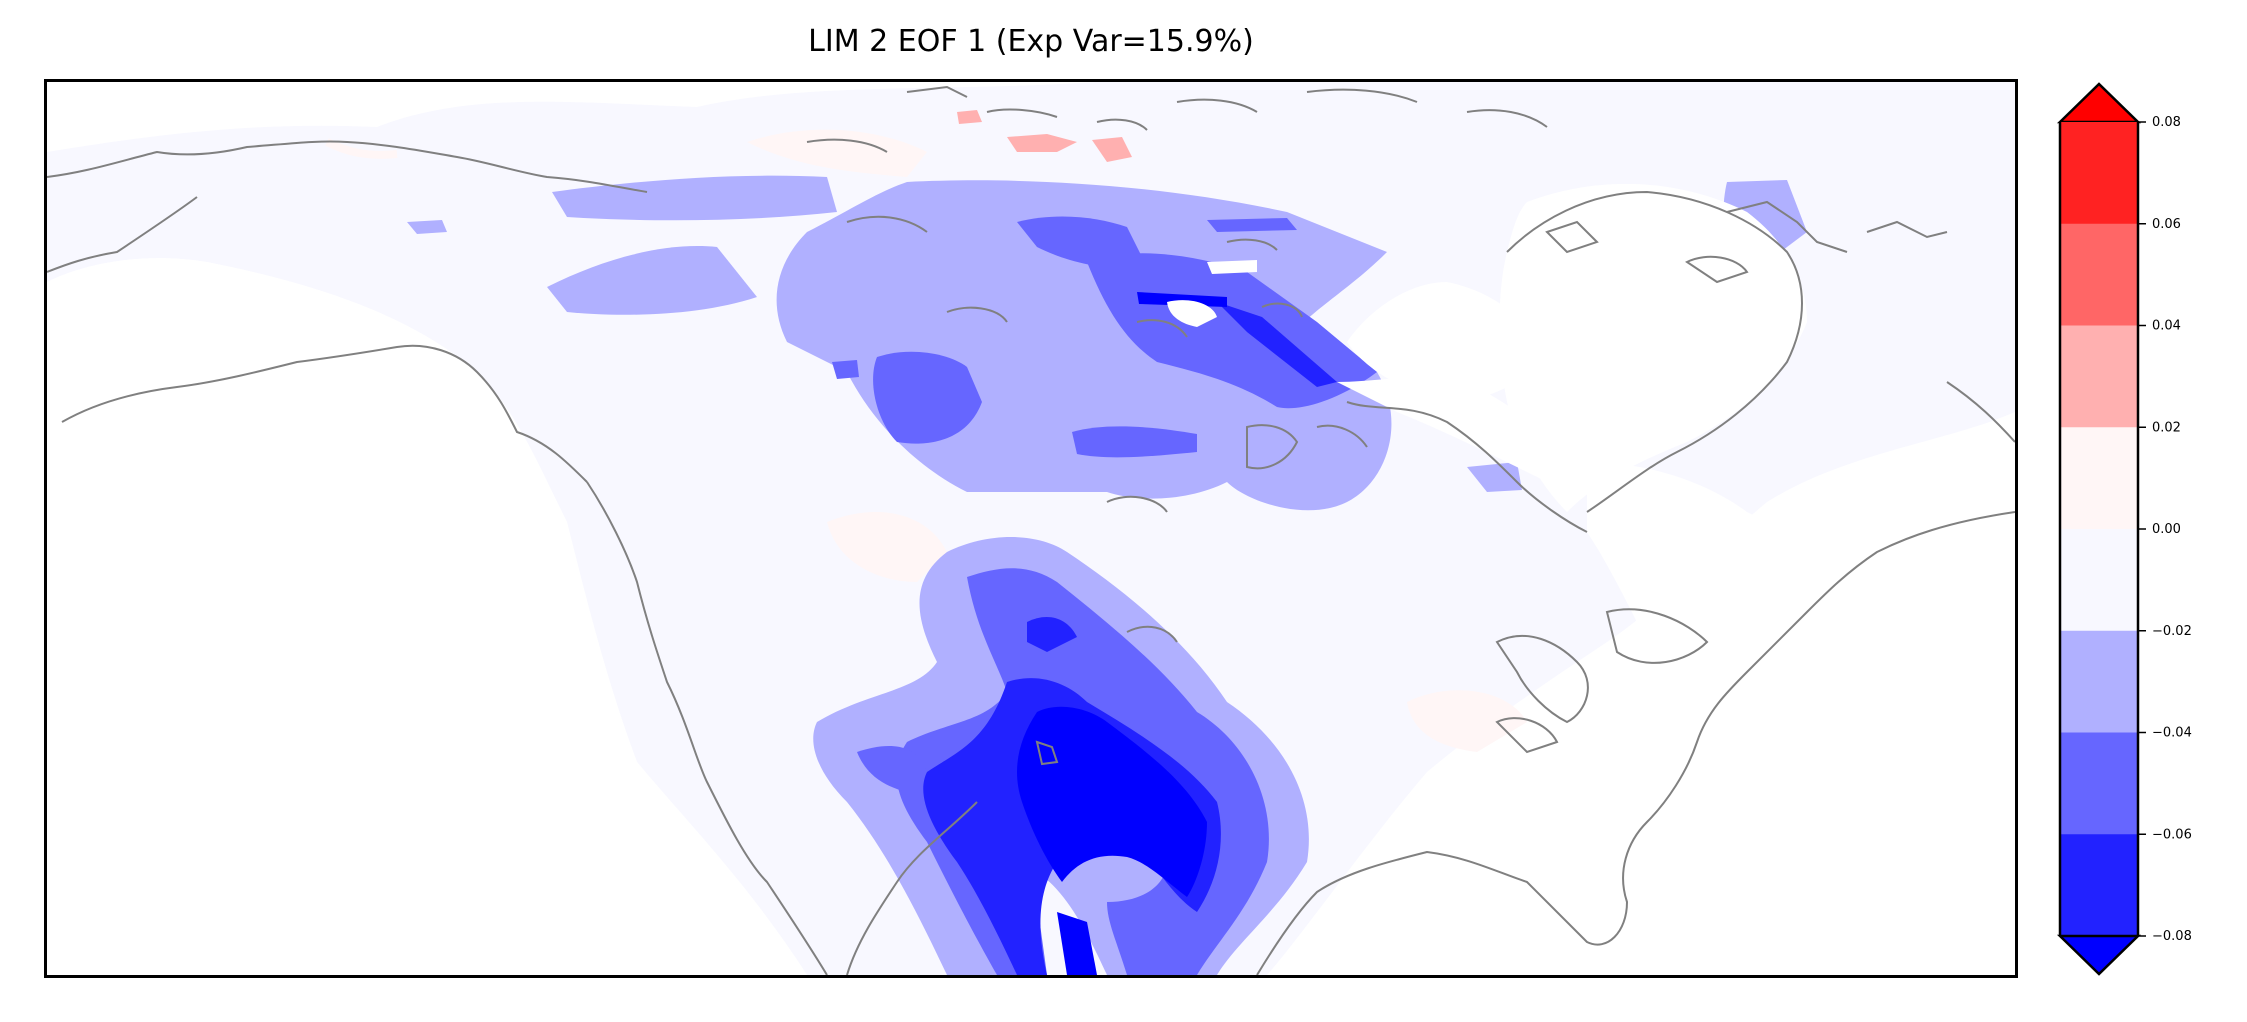 This screenshot has width=2247, height=1022. I want to click on colorbar-ticks: 0.08 0.06 0.04 0.02 0.00 −0.02 −0.04 −0.06 −0.08, so click(2165, 529).